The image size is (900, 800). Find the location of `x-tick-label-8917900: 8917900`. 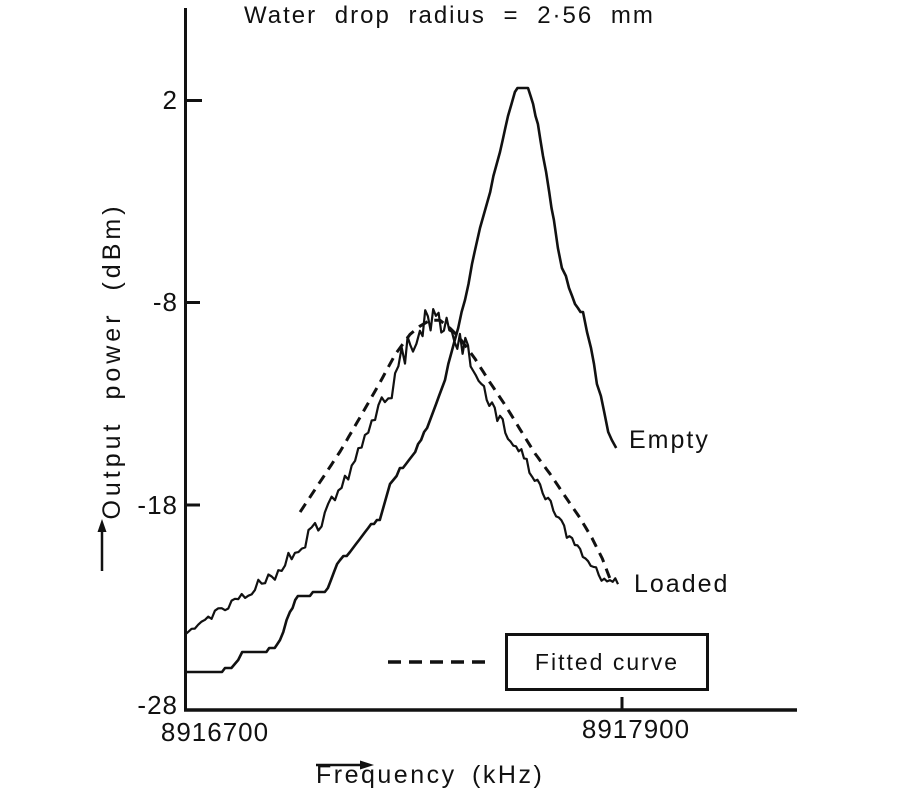

x-tick-label-8917900: 8917900 is located at coordinates (636, 729).